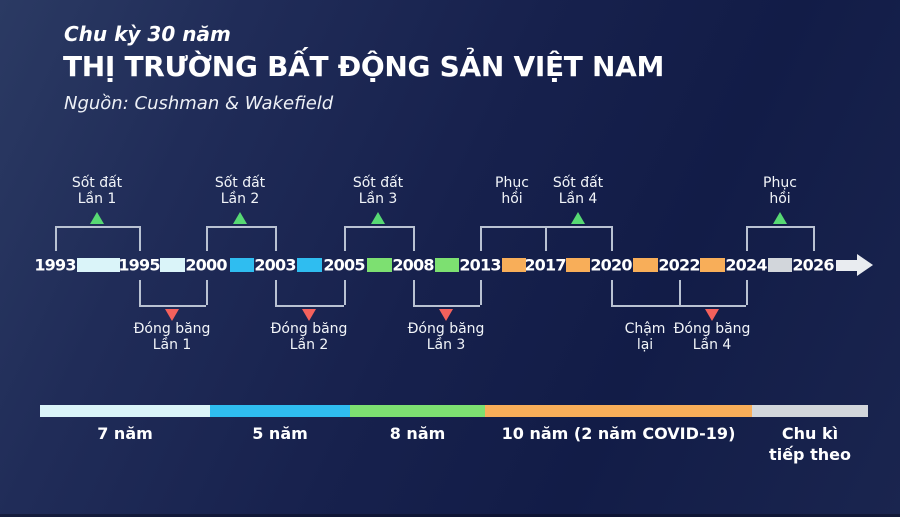 The width and height of the screenshot is (900, 517). I want to click on phase-label: Sốt đất Lần 1, so click(97, 191).